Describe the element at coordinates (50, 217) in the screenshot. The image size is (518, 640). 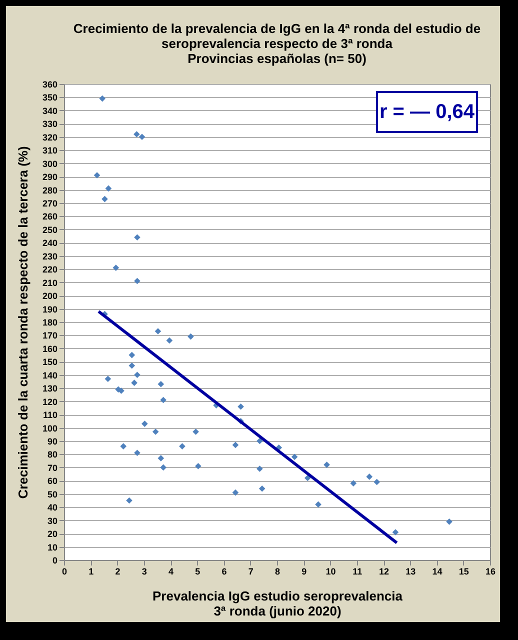
I see `y-tick-label: 260` at that location.